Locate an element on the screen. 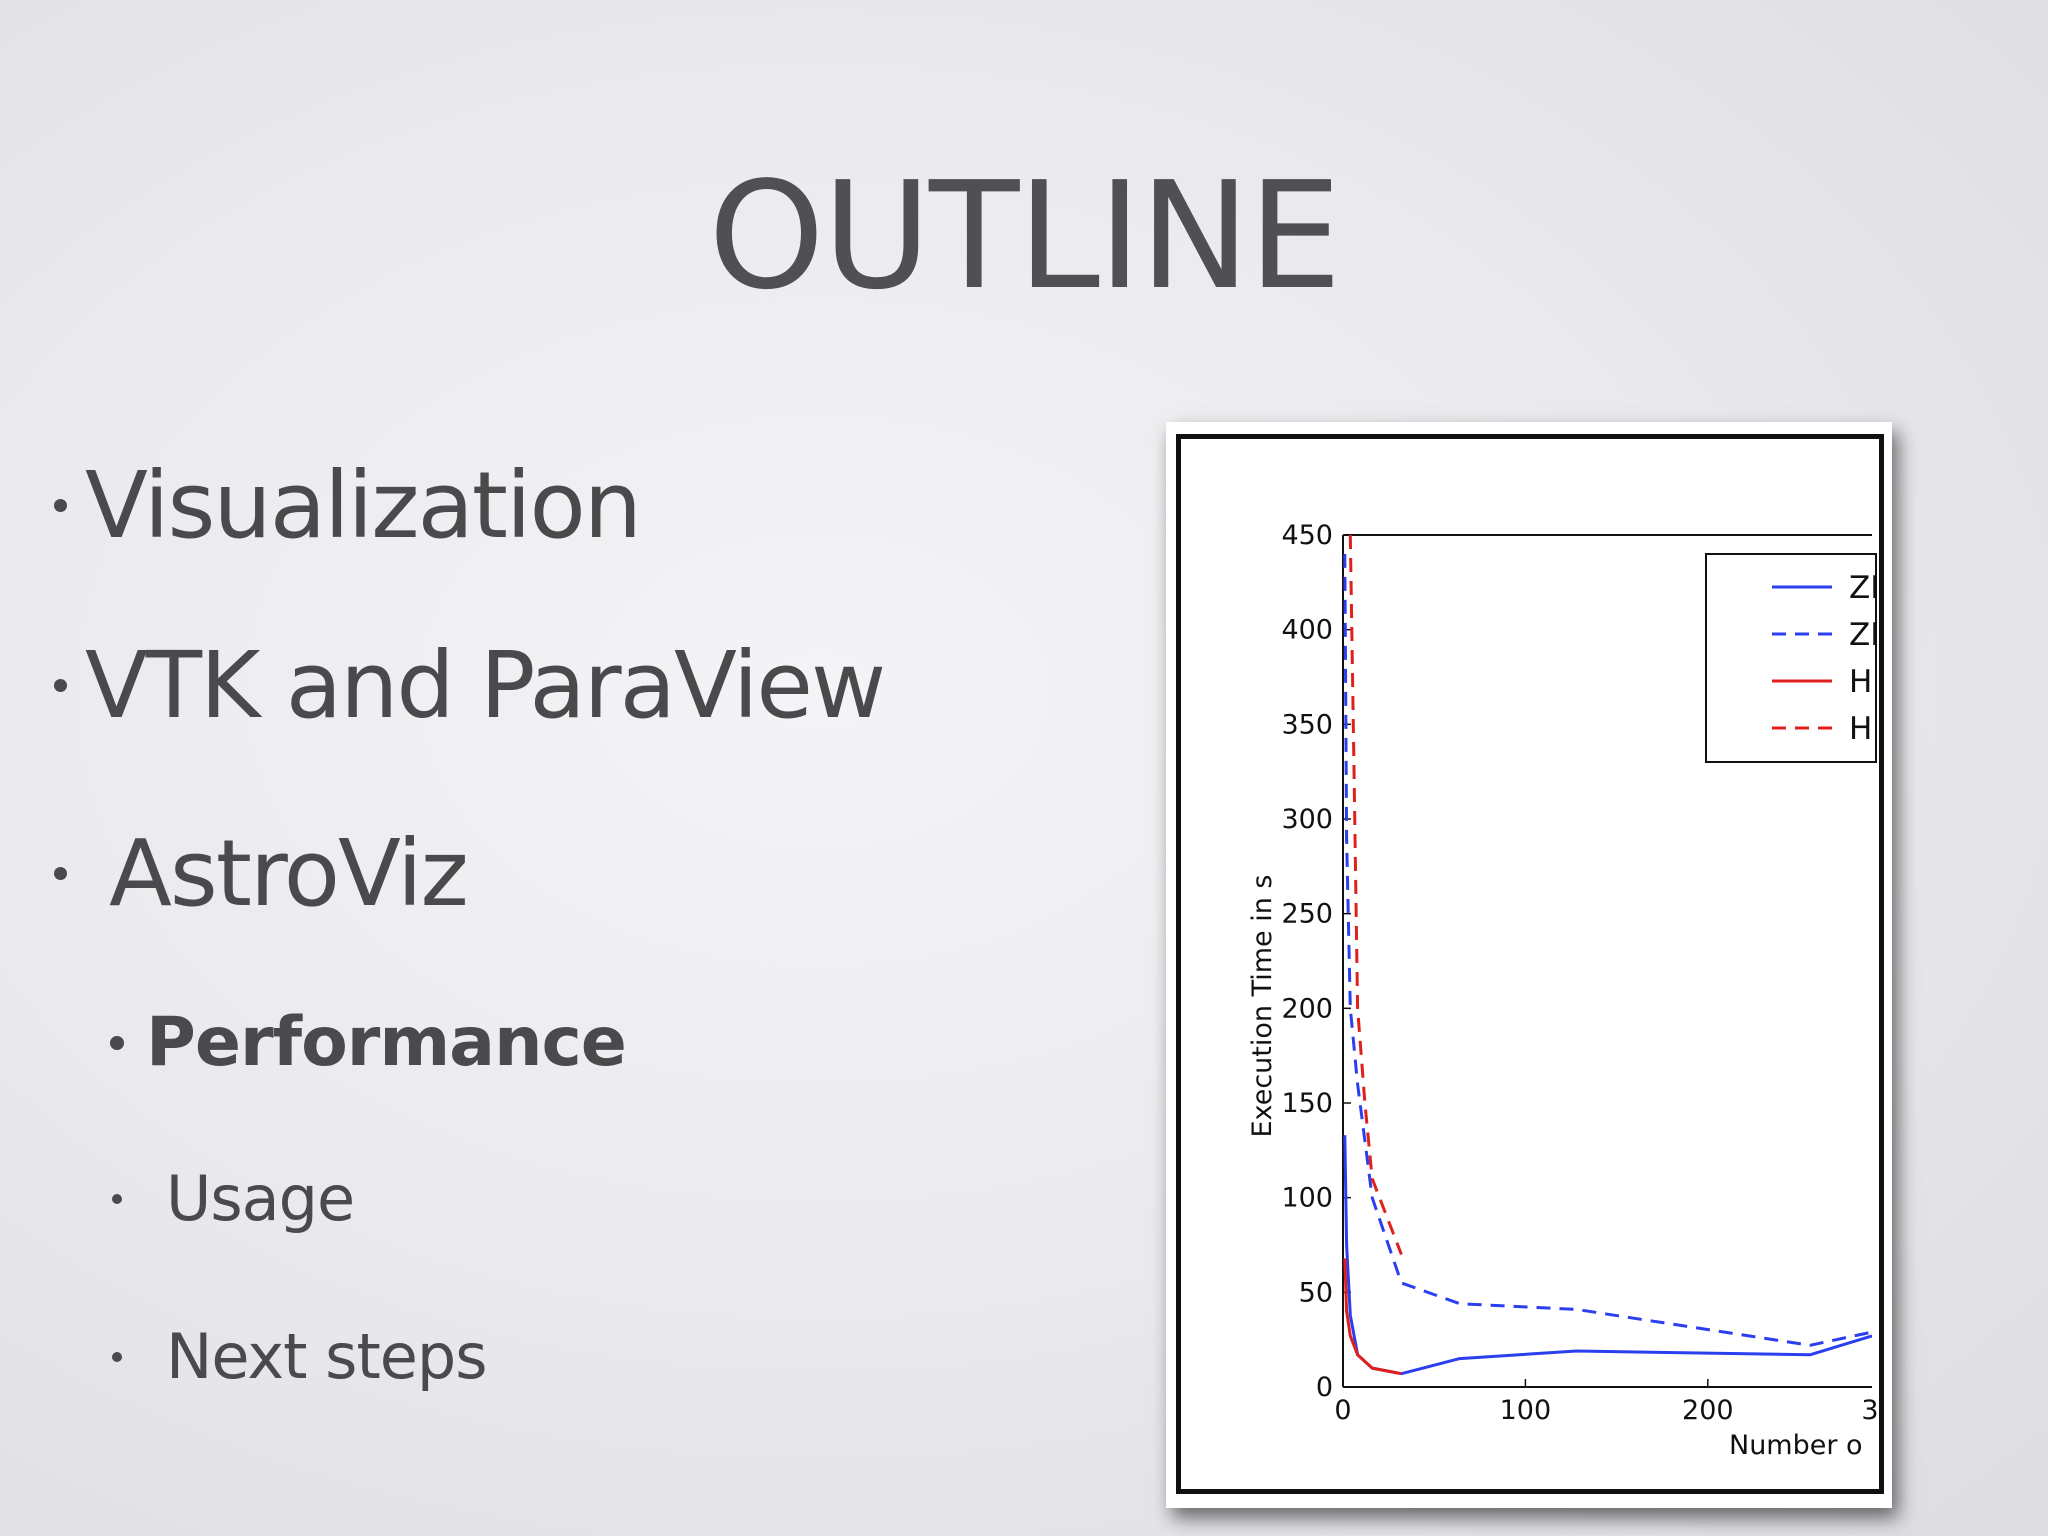 The height and width of the screenshot is (1536, 2048). bullet-text: Usage is located at coordinates (260, 1198).